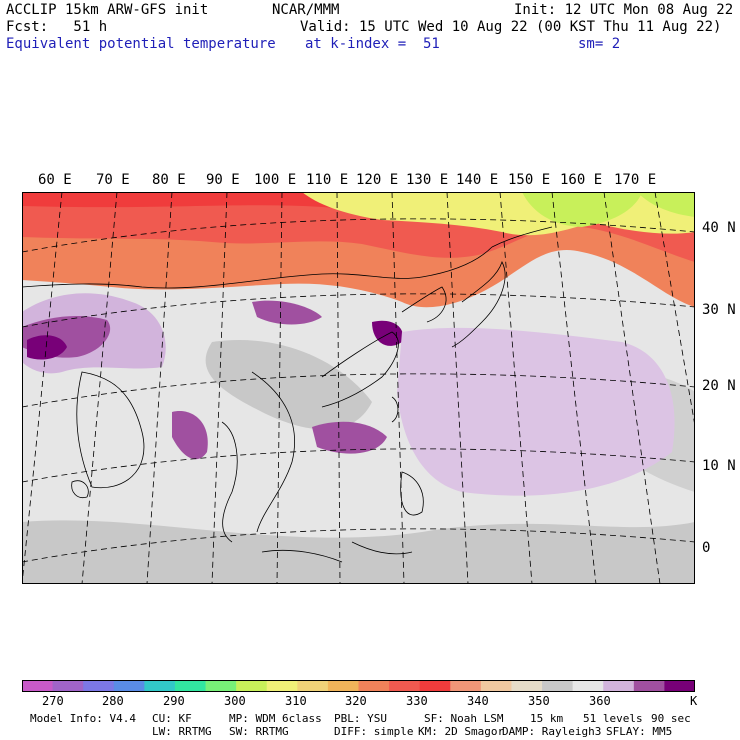  I want to click on moist-peak-west, so click(47, 347).